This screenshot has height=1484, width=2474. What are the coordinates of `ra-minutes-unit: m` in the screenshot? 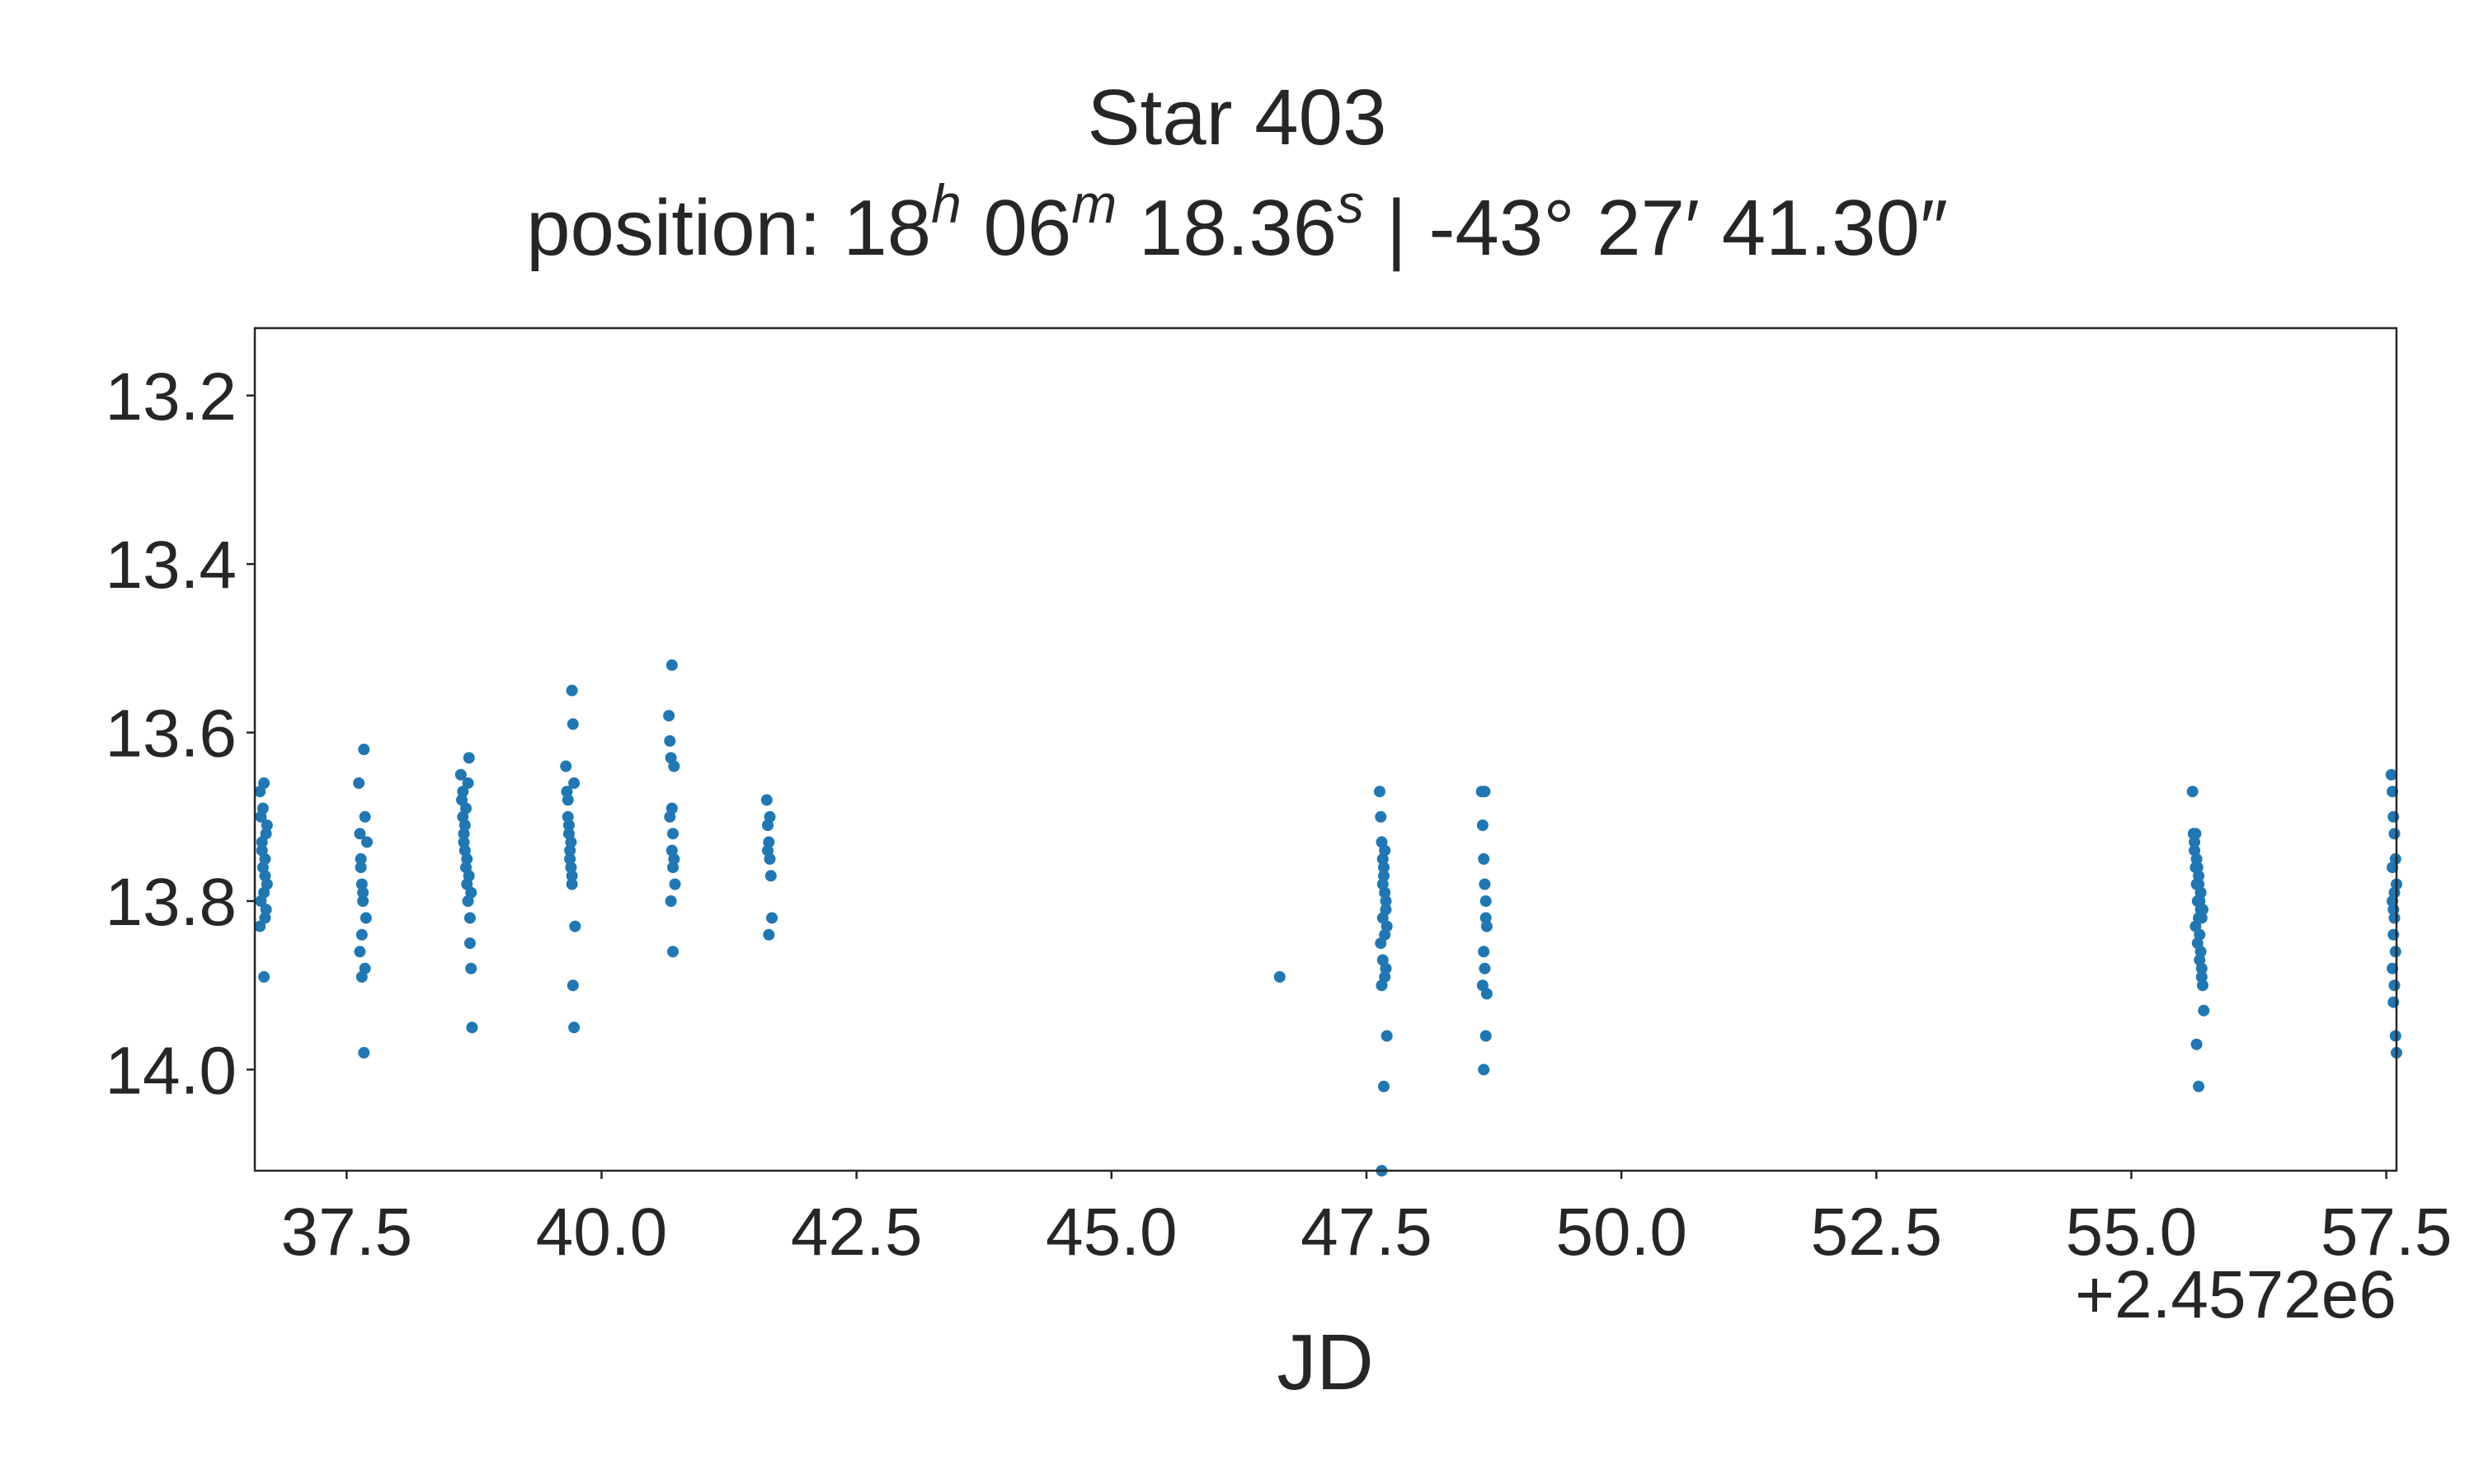 It's located at (1094, 203).